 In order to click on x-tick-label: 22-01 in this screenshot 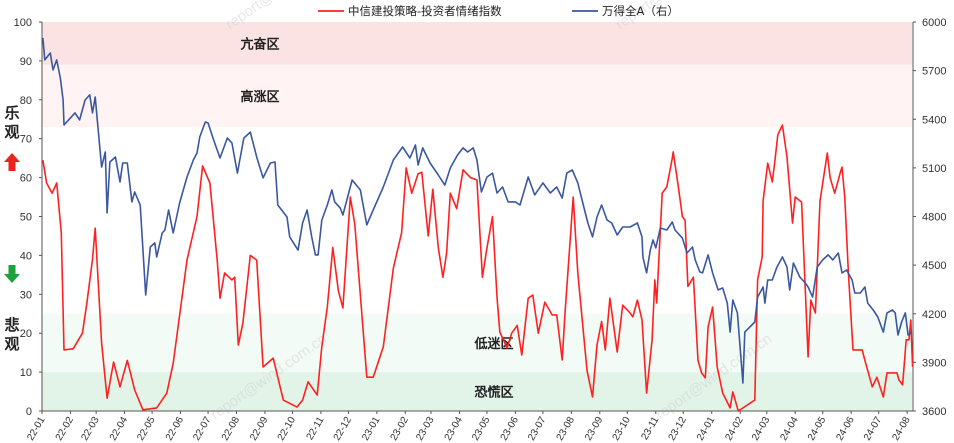, I will do `click(36, 429)`.